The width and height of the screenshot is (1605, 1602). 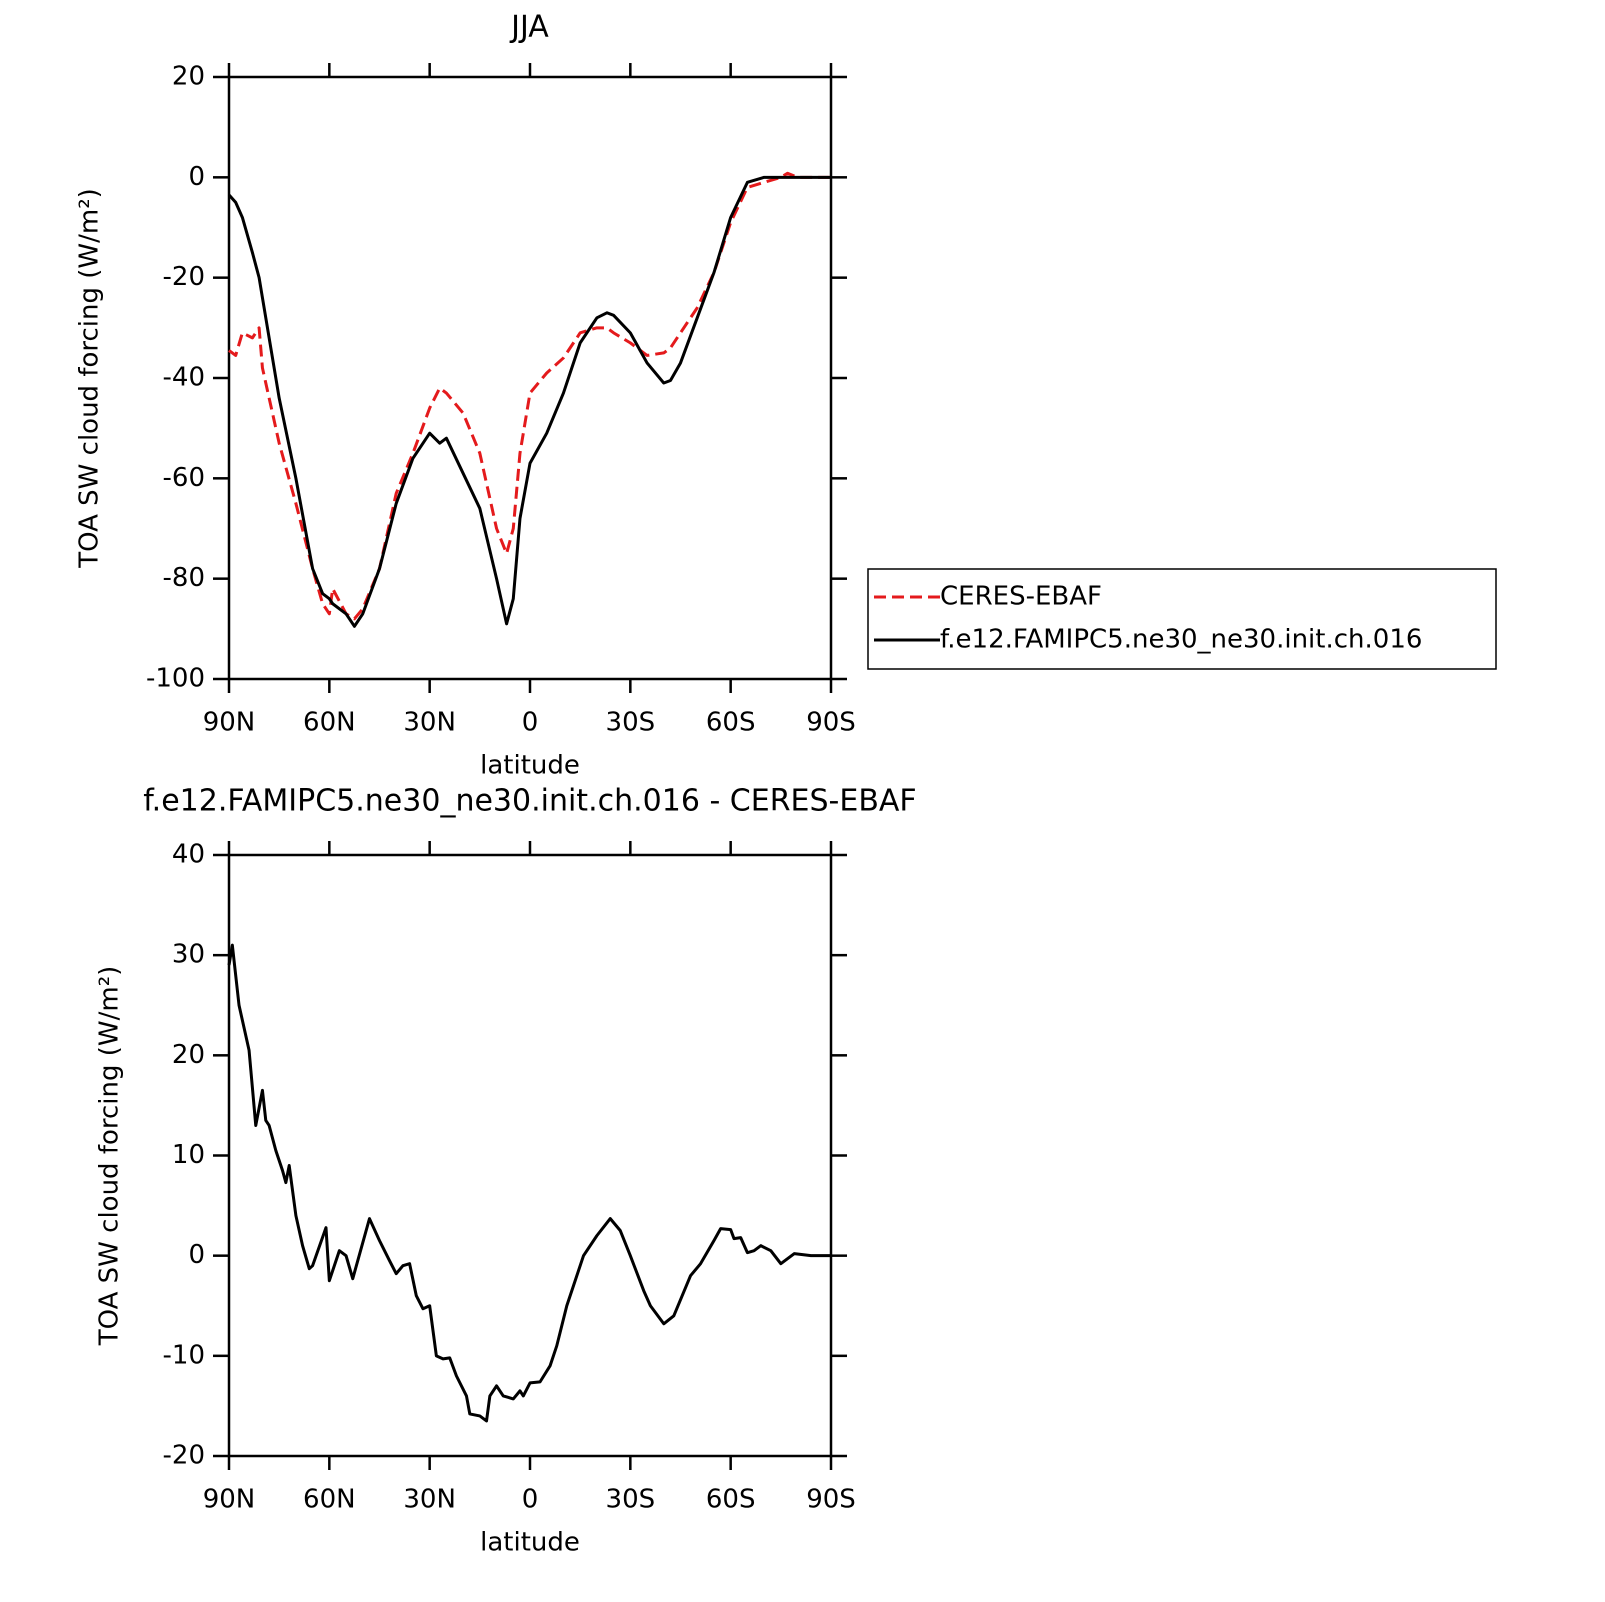 I want to click on y-tick-label: -80, so click(x=184, y=578).